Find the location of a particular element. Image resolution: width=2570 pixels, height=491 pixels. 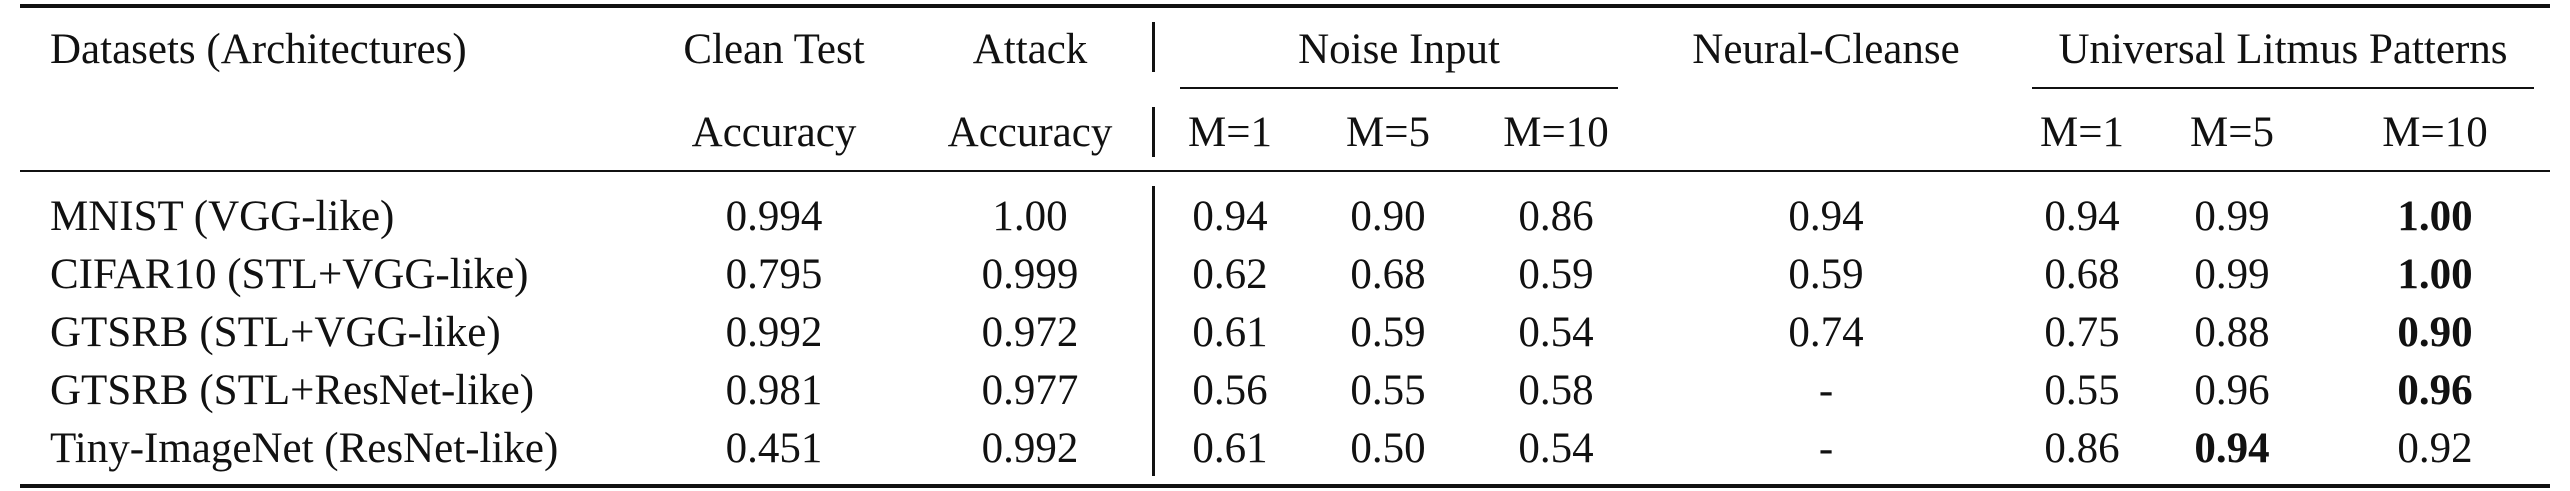

row-dataset: MNIST (VGG-like) is located at coordinates (222, 216).